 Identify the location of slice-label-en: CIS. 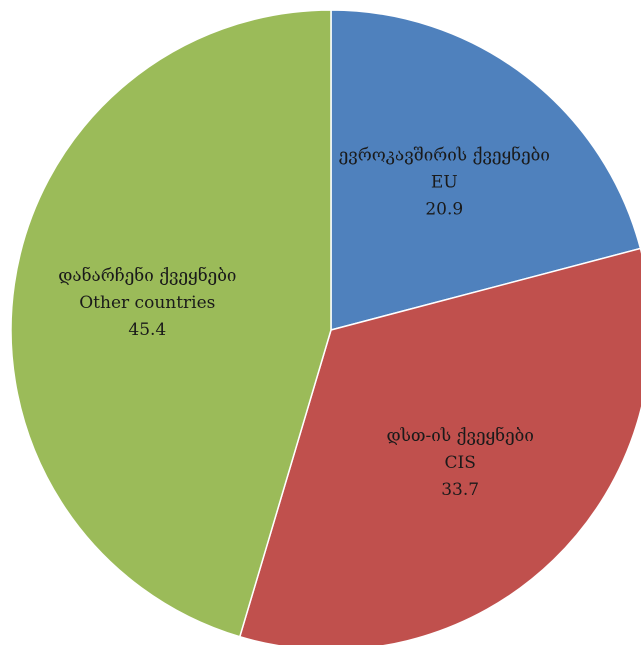
(459, 463).